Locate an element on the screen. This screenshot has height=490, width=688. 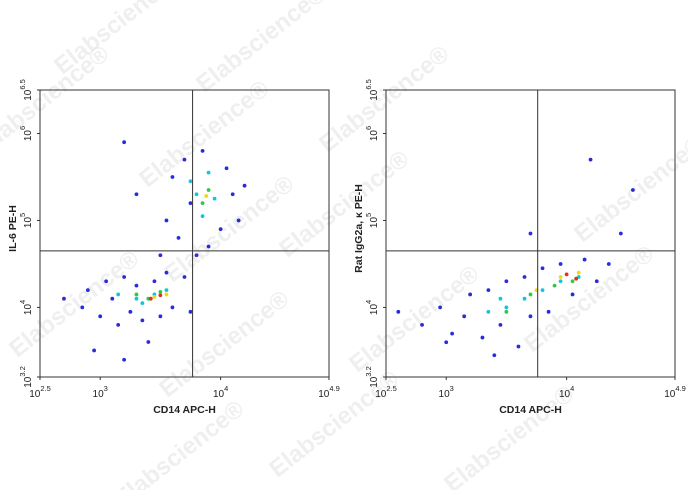
x-axis-title: CD14 APC-H is located at coordinates (530, 410).